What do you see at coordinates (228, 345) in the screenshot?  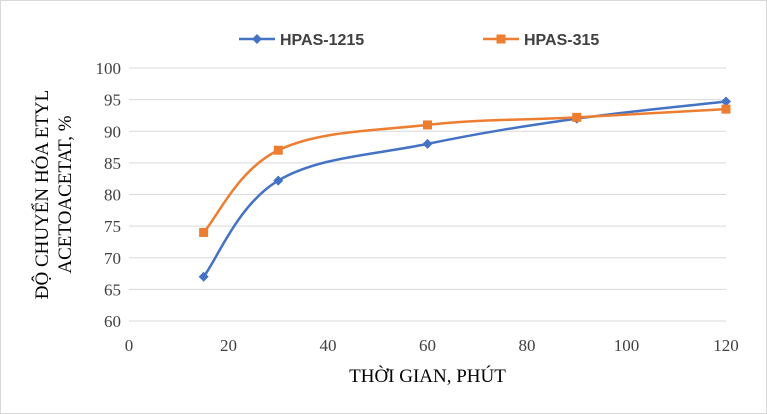 I see `x-tick-label: 20` at bounding box center [228, 345].